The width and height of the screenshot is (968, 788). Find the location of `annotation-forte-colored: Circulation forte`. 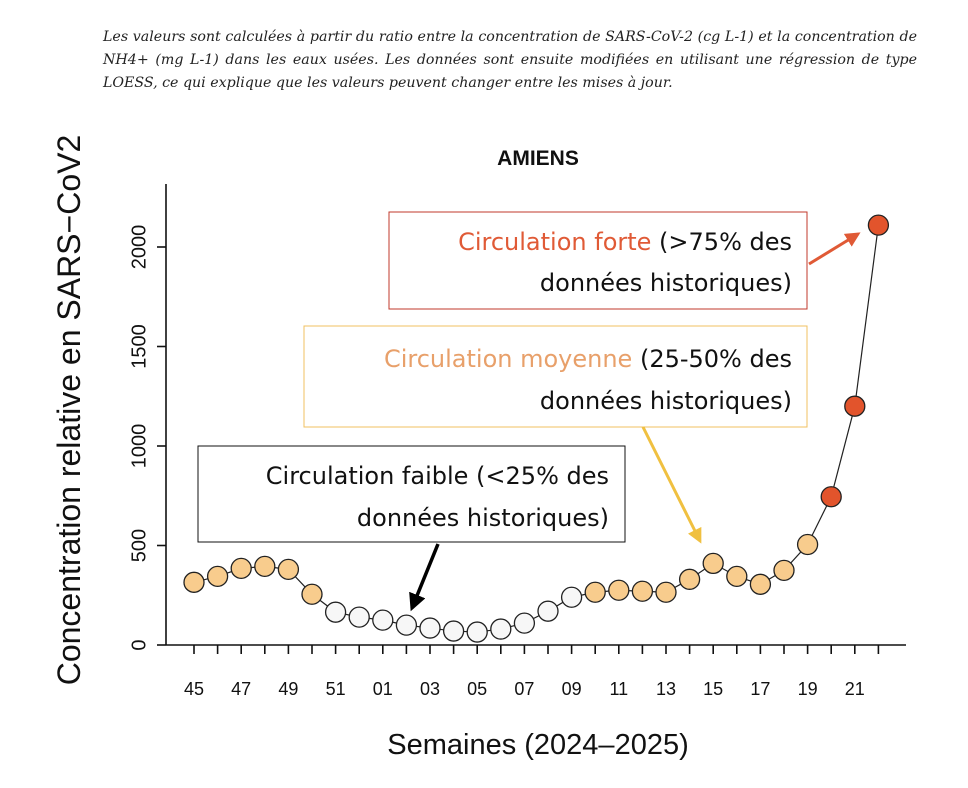

annotation-forte-colored: Circulation forte is located at coordinates (554, 242).